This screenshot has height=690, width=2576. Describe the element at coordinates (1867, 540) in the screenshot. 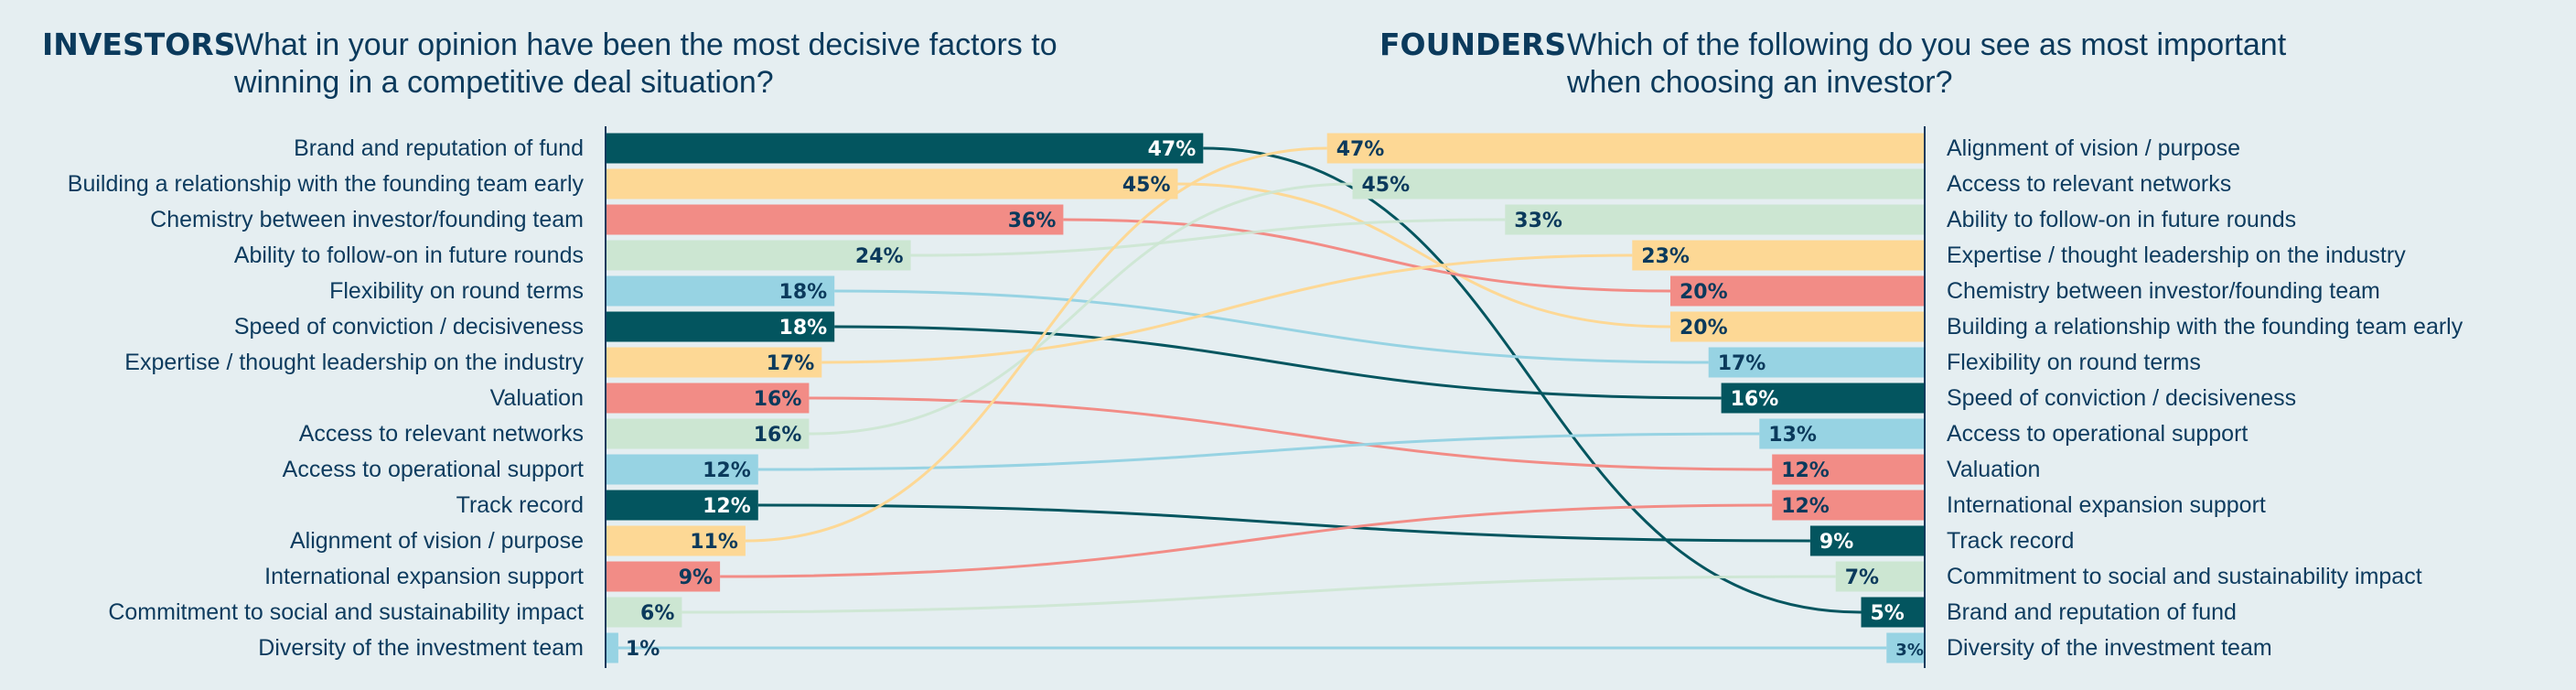

I see `founders-bar-track-record` at that location.